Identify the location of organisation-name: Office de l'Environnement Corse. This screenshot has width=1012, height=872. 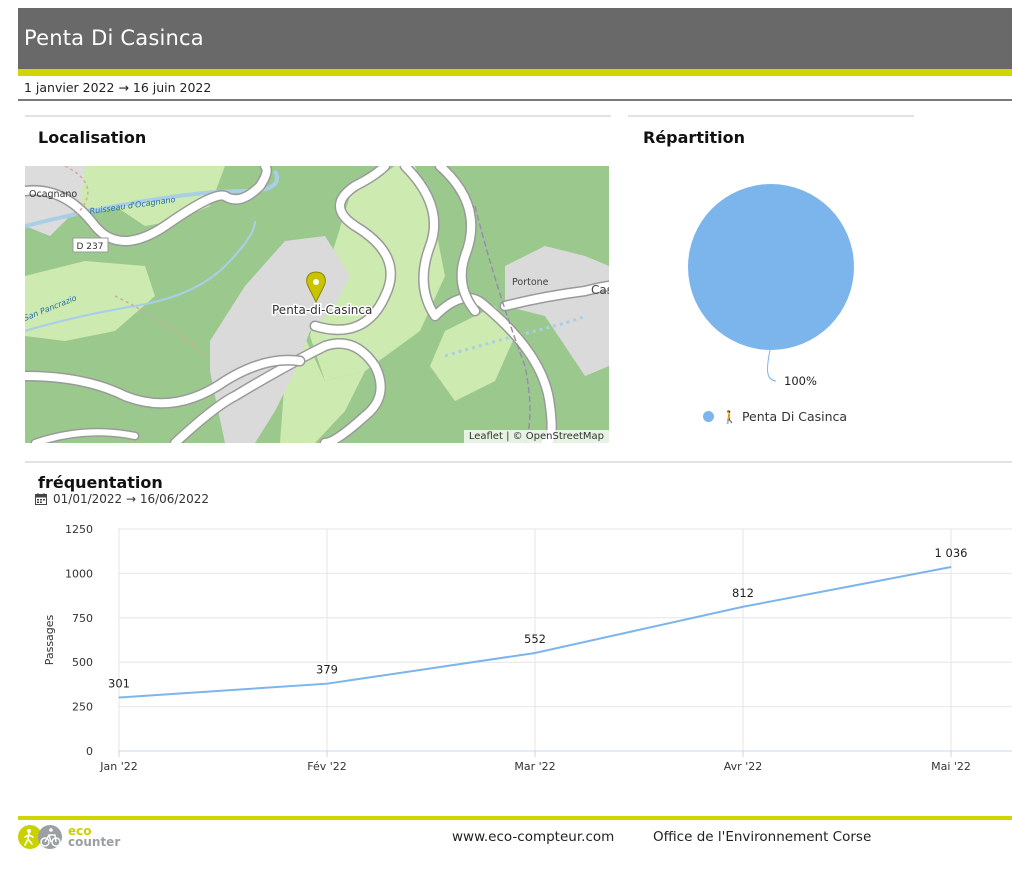
(762, 837).